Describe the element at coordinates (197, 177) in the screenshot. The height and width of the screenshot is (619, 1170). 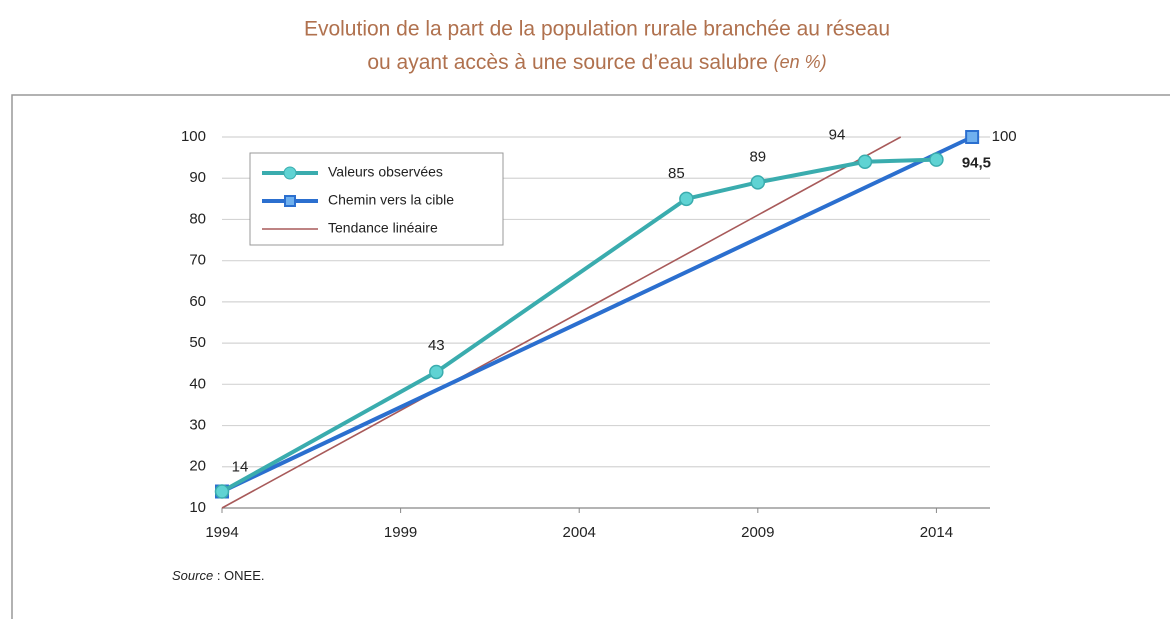
I see `y-tick-label: 90` at that location.